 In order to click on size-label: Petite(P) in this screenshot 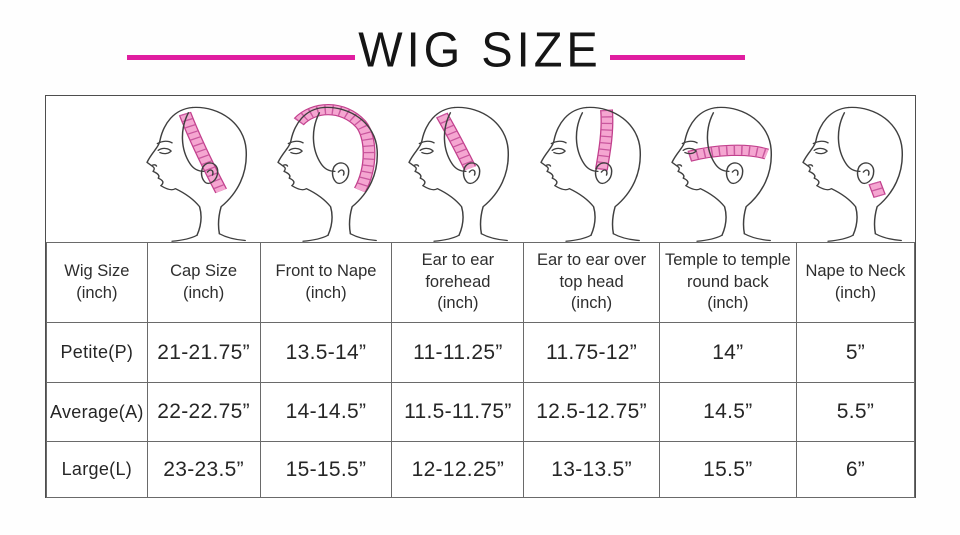, I will do `click(97, 352)`.